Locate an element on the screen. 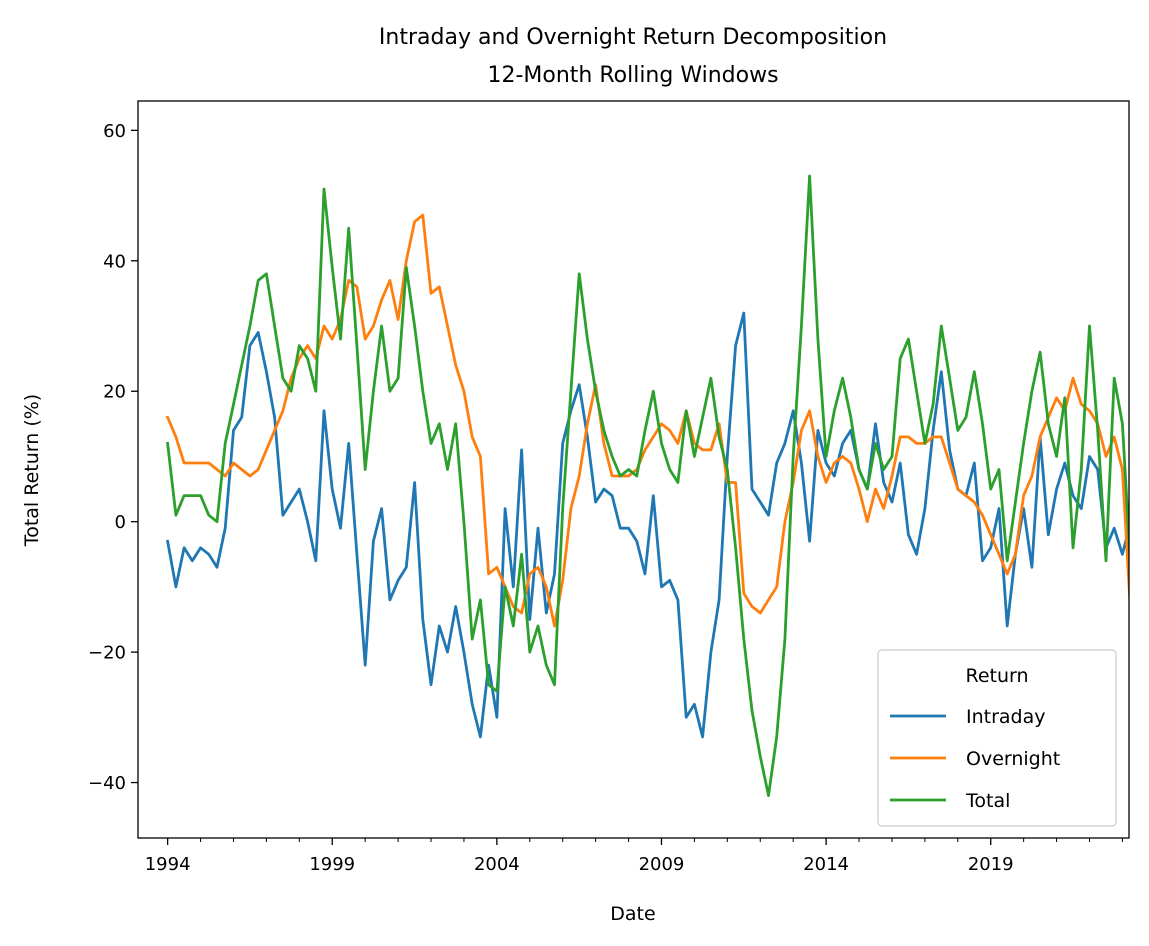 The width and height of the screenshot is (1149, 946). y-tick-label: 0 is located at coordinates (120, 522).